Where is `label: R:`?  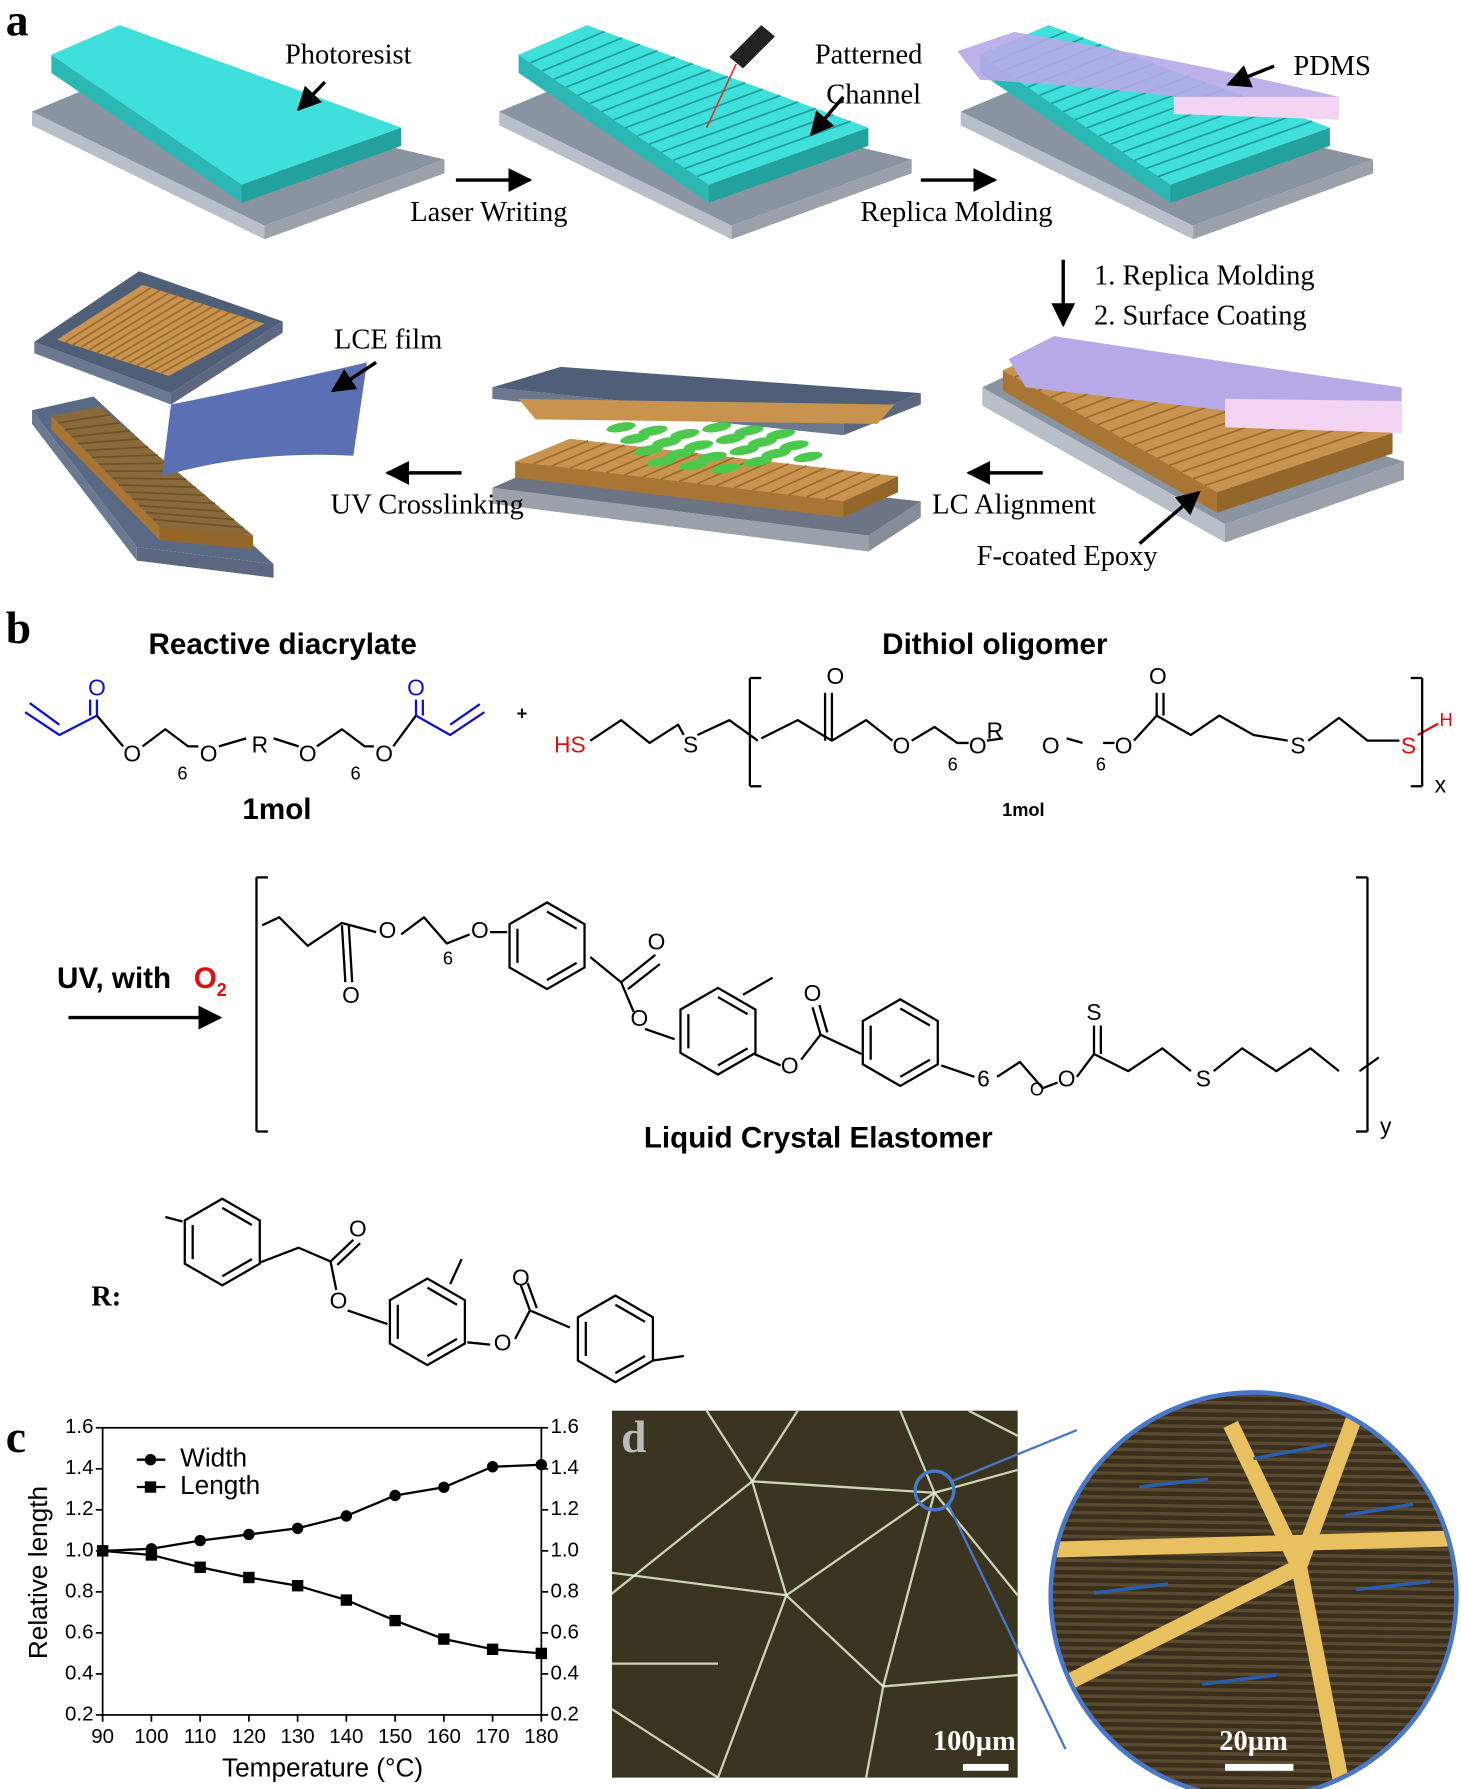
label: R: is located at coordinates (106, 1297).